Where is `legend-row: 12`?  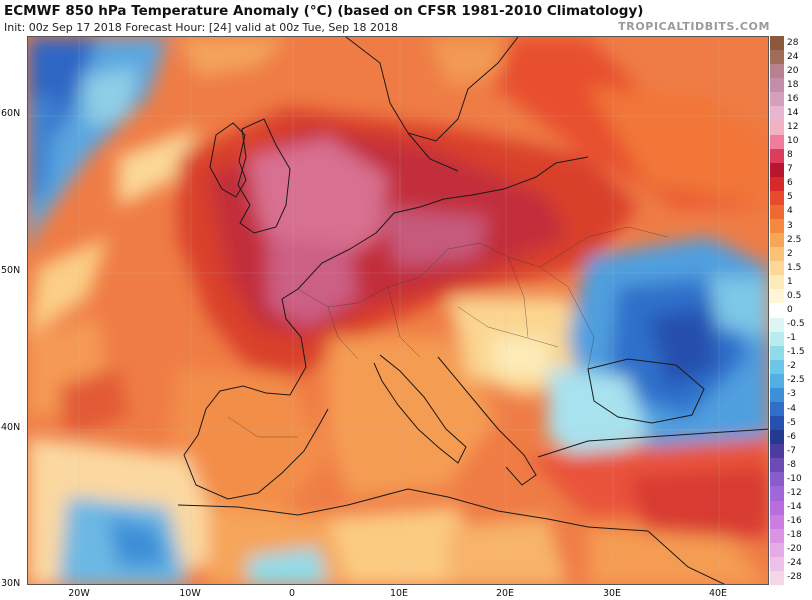 legend-row: 12 is located at coordinates (791, 127).